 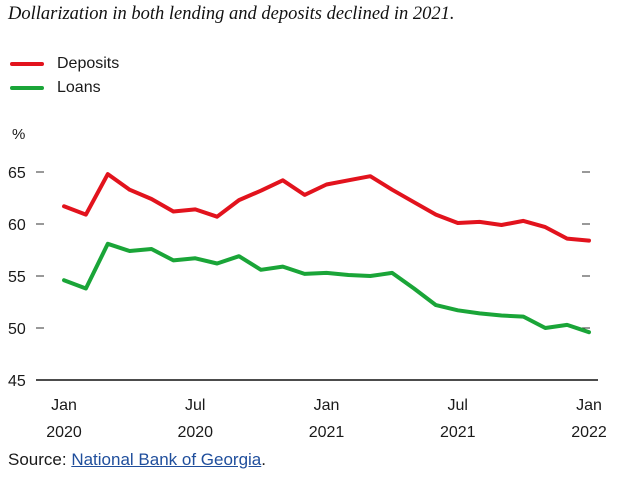 What do you see at coordinates (17, 225) in the screenshot?
I see `y-tick-label: 60` at bounding box center [17, 225].